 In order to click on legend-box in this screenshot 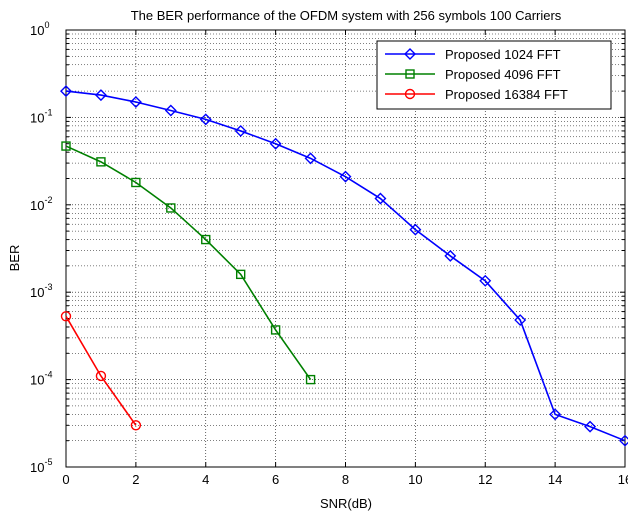, I will do `click(494, 75)`.